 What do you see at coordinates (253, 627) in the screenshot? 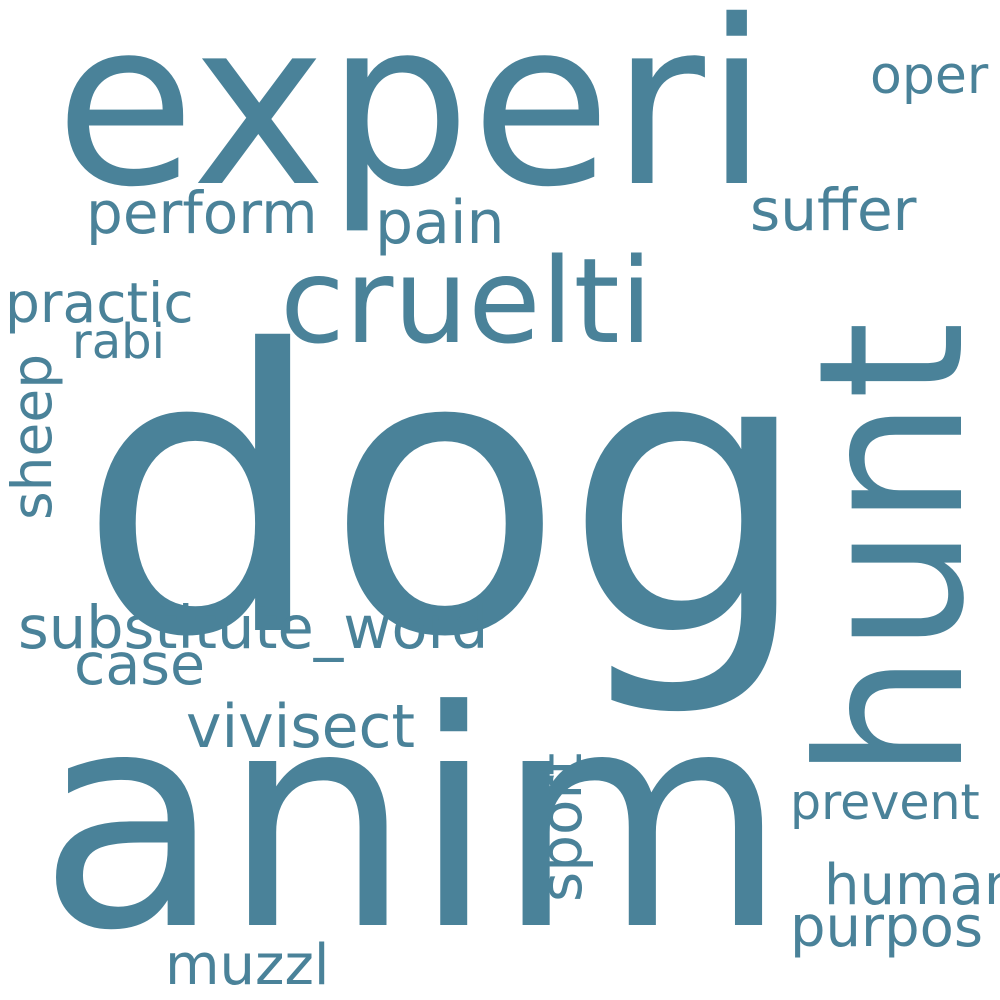
I see `word-substitute-word: substitute_word` at bounding box center [253, 627].